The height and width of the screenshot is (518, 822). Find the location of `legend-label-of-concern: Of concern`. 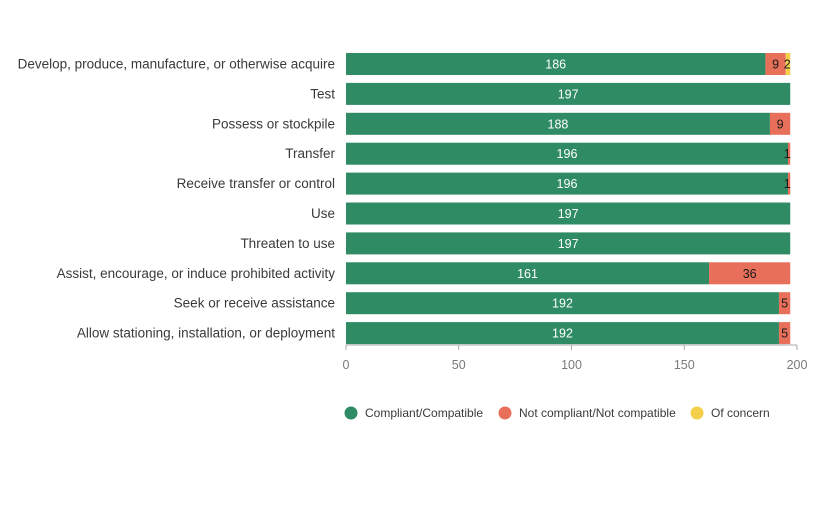

legend-label-of-concern: Of concern is located at coordinates (740, 413).